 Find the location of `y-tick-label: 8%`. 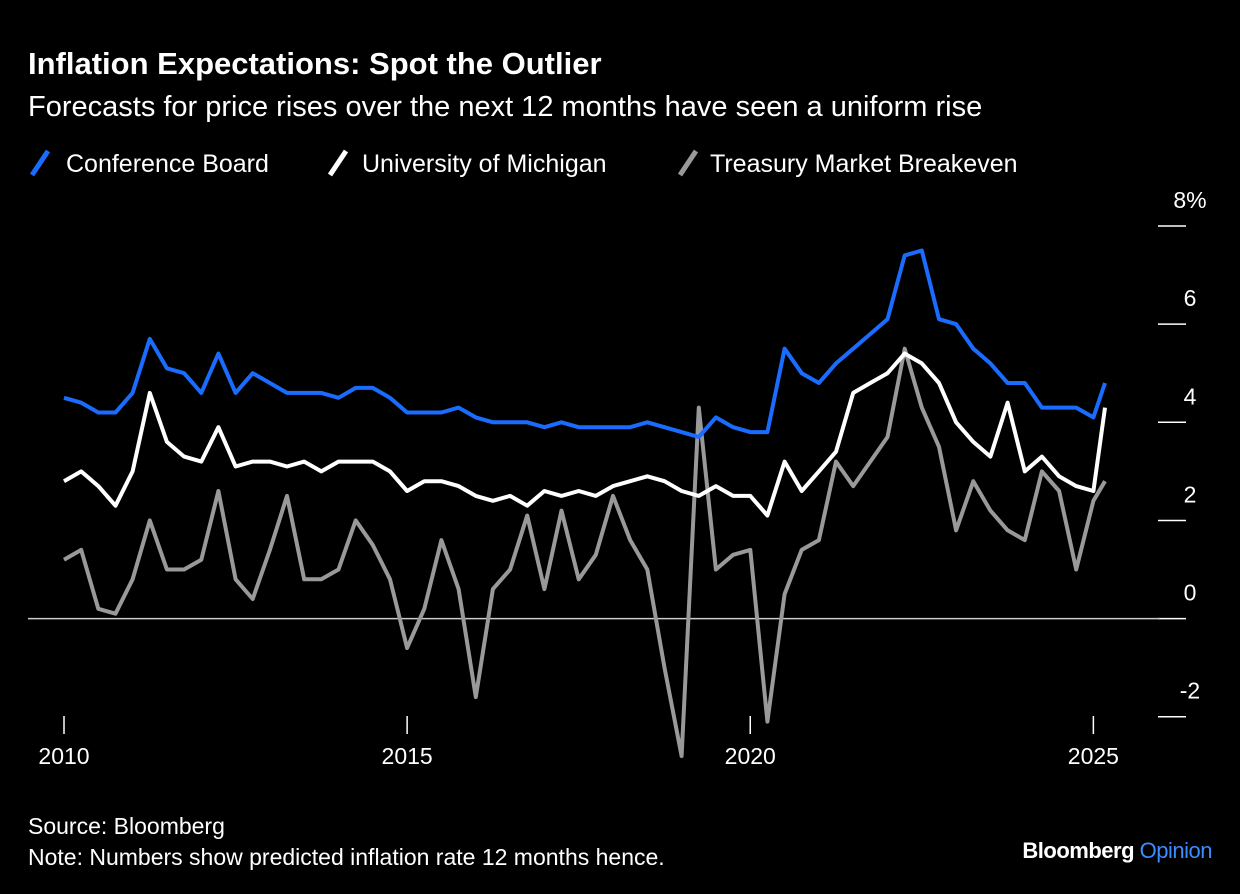

y-tick-label: 8% is located at coordinates (1189, 200).